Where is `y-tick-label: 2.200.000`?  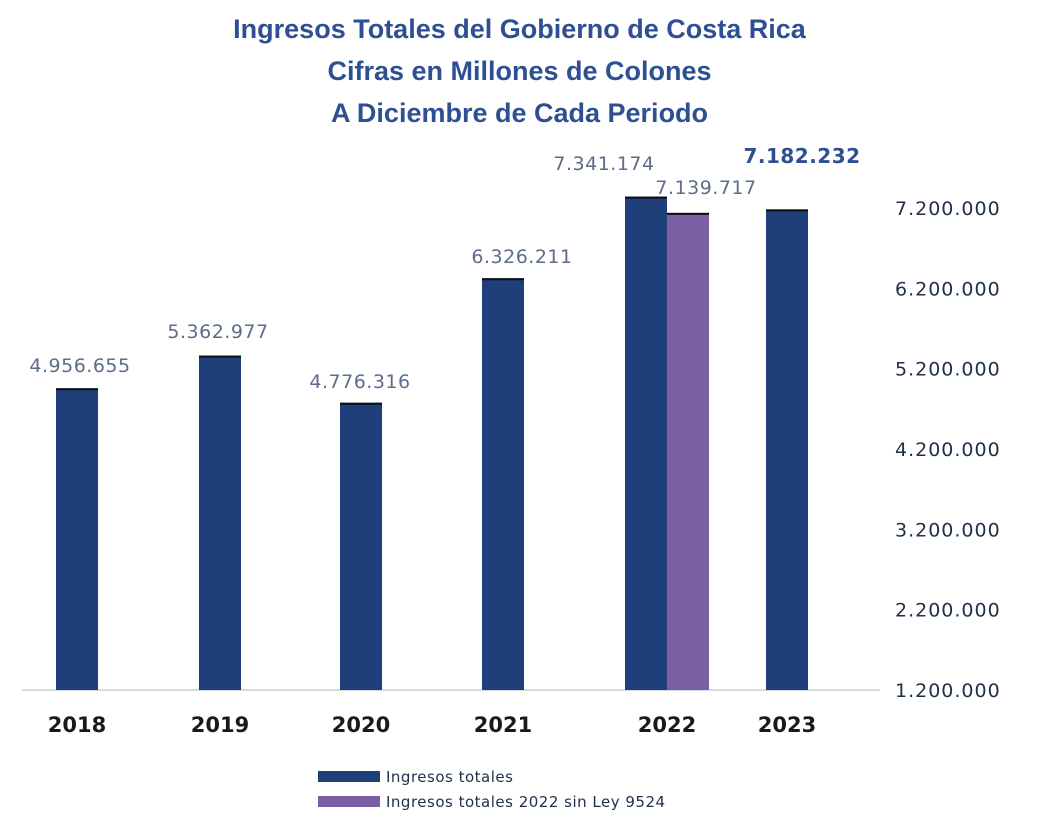 y-tick-label: 2.200.000 is located at coordinates (948, 611).